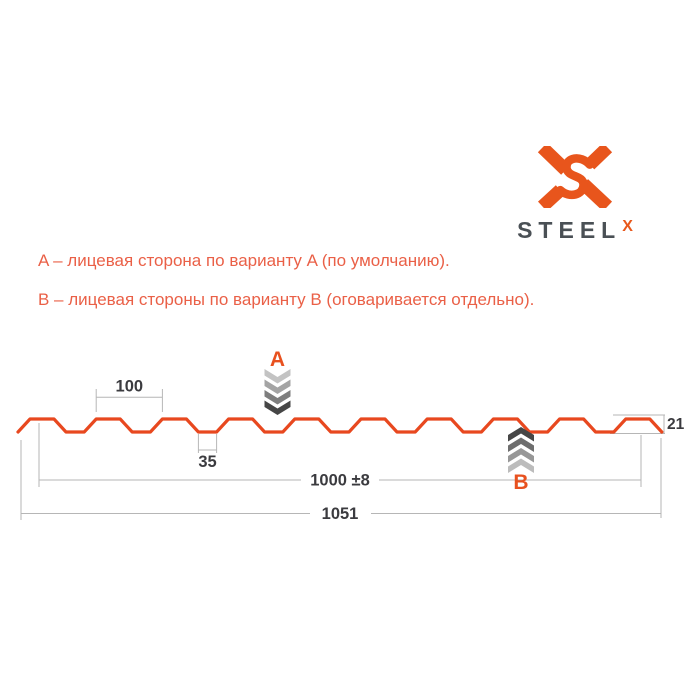 This screenshot has width=700, height=700. I want to click on dim-overall-width, so click(341, 479).